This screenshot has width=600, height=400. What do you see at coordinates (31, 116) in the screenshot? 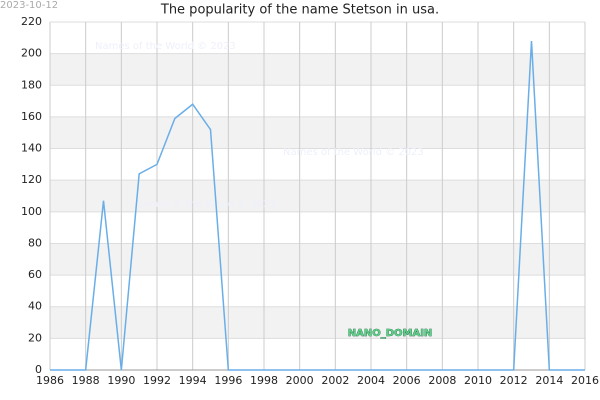
I see `y-tick-label: 160` at bounding box center [31, 116].